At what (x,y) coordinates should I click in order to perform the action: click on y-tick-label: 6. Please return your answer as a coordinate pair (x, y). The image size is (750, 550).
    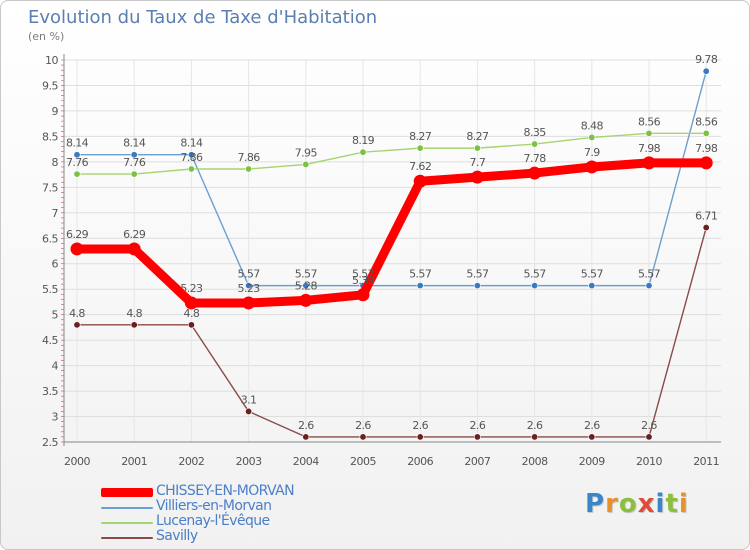
    Looking at the image, I should click on (55, 264).